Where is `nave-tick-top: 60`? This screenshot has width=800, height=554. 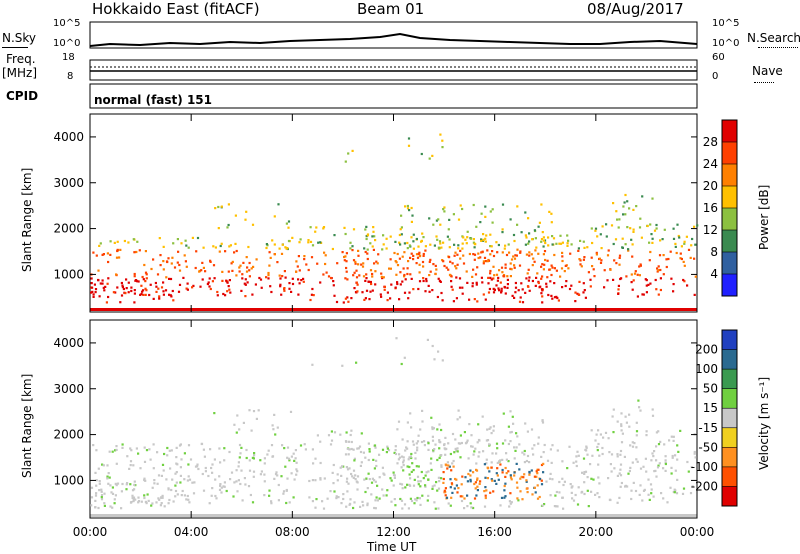 nave-tick-top: 60 is located at coordinates (718, 57).